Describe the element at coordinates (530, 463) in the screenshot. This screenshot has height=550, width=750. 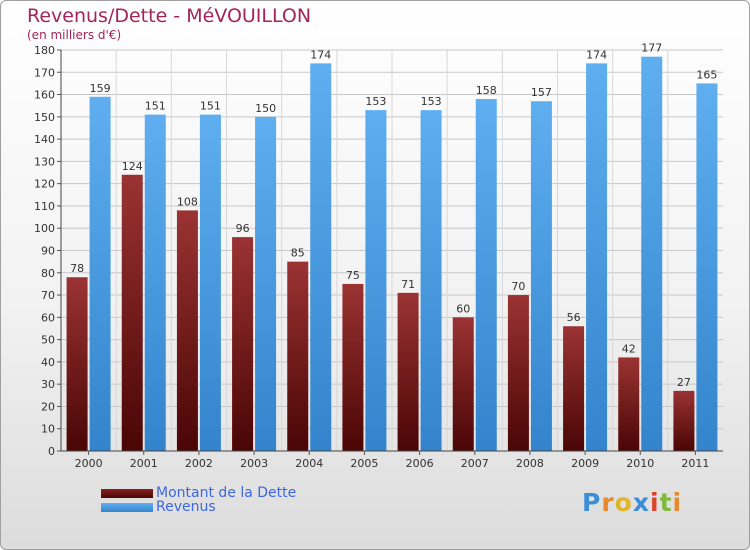
I see `x-tick-label: 2008` at that location.